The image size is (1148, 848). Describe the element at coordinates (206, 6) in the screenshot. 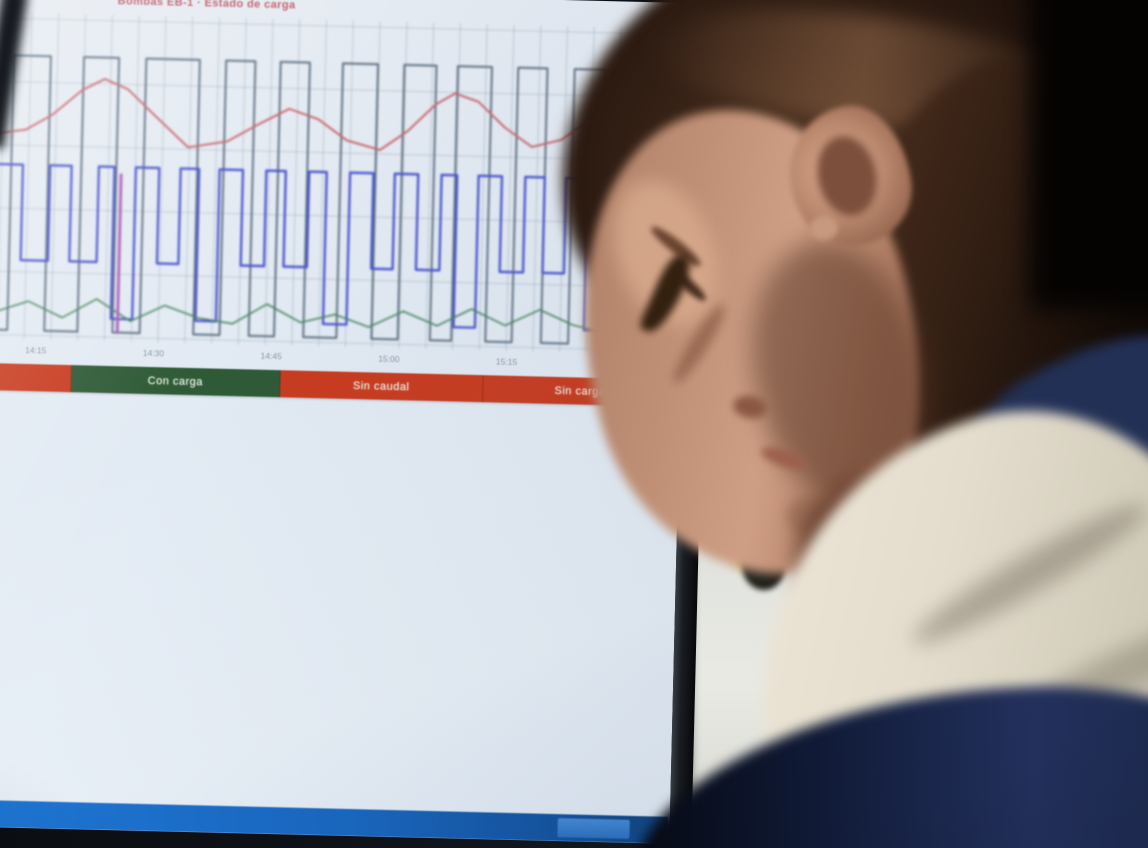

I see `chart-title-top: Bombas EB-1 · Estado de carga` at that location.